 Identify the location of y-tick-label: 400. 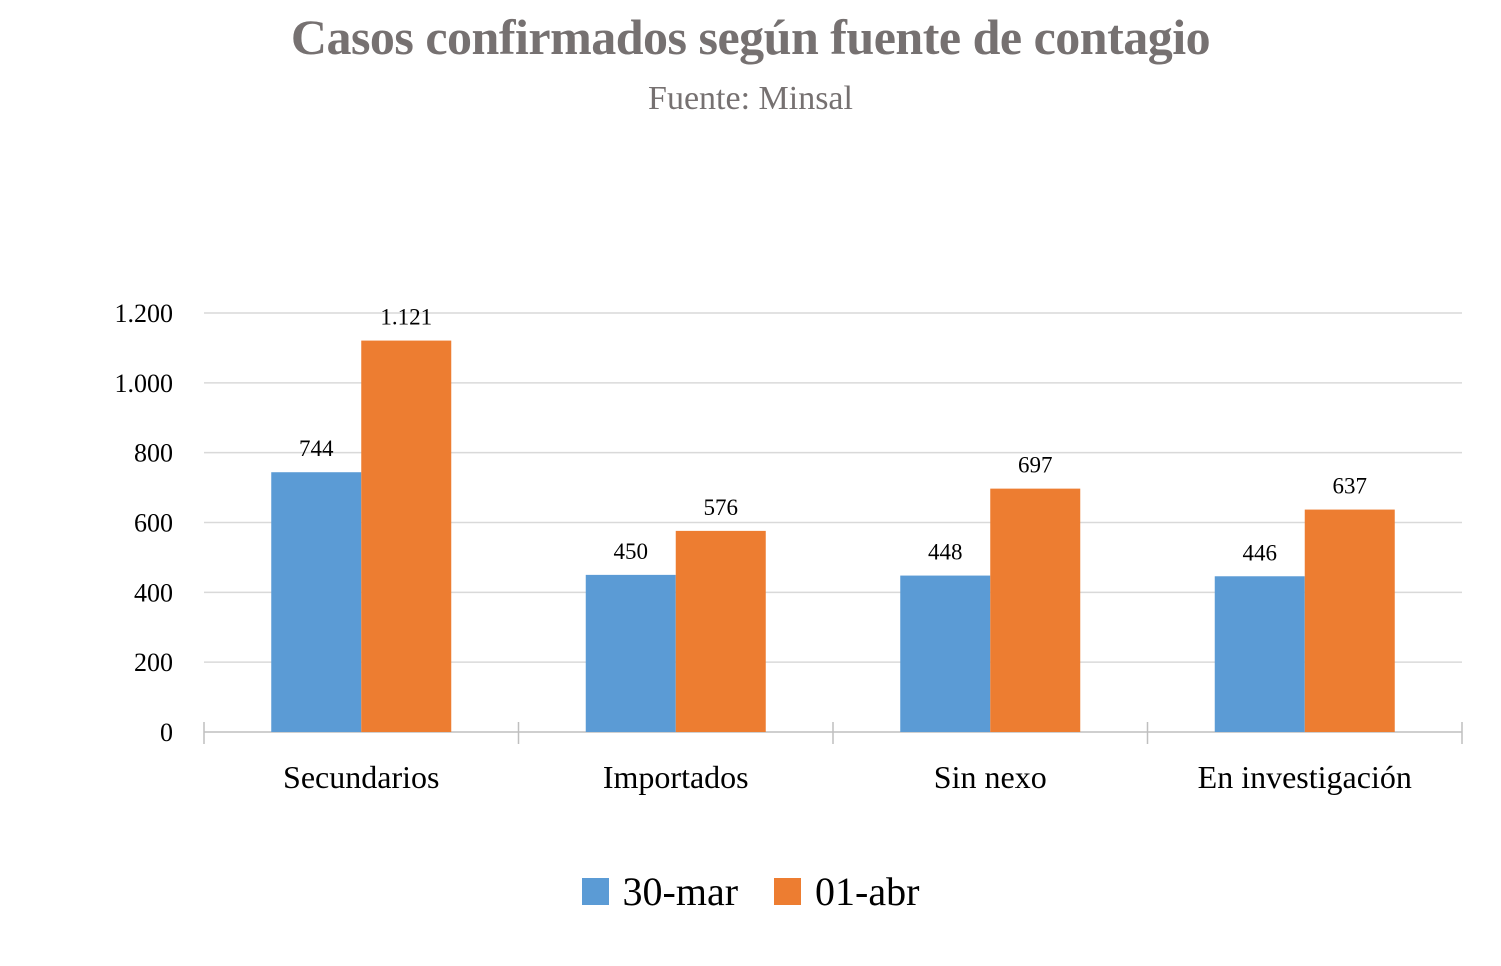
(153, 592).